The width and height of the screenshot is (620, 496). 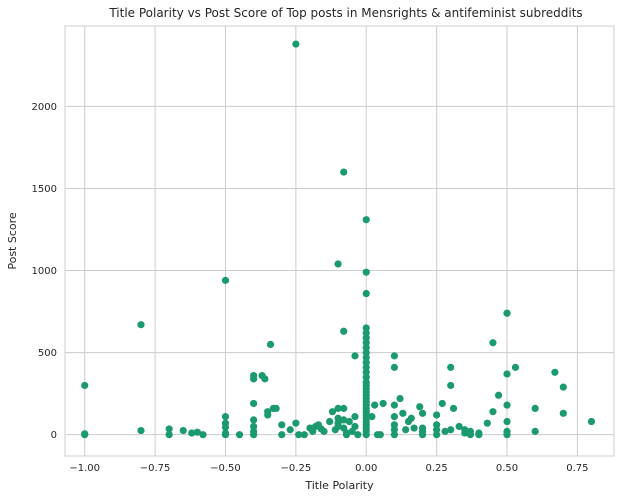 I want to click on x-tick-label: −0.50, so click(x=225, y=468).